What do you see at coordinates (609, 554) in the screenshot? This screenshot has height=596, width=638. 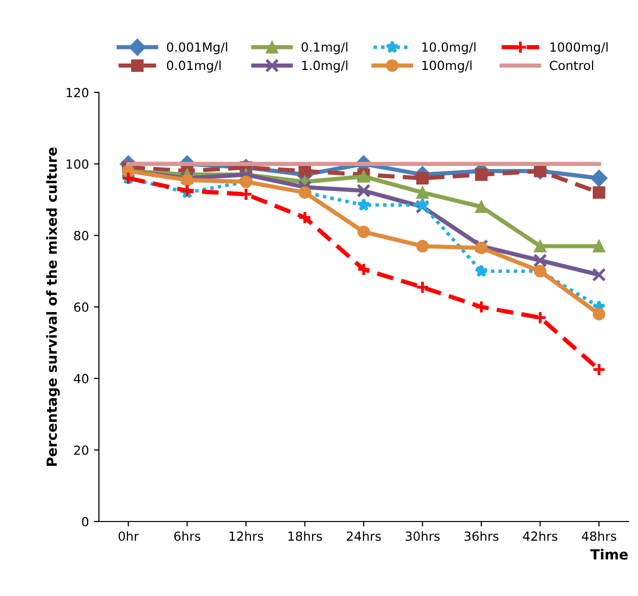 I see `x-axis-title: Time` at bounding box center [609, 554].